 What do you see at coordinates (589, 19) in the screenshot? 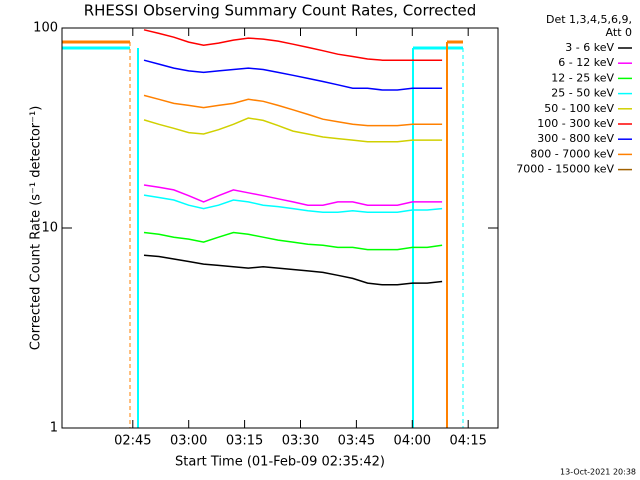
I see `legend-title: Det 1,3,4,5,6,9,` at bounding box center [589, 19].